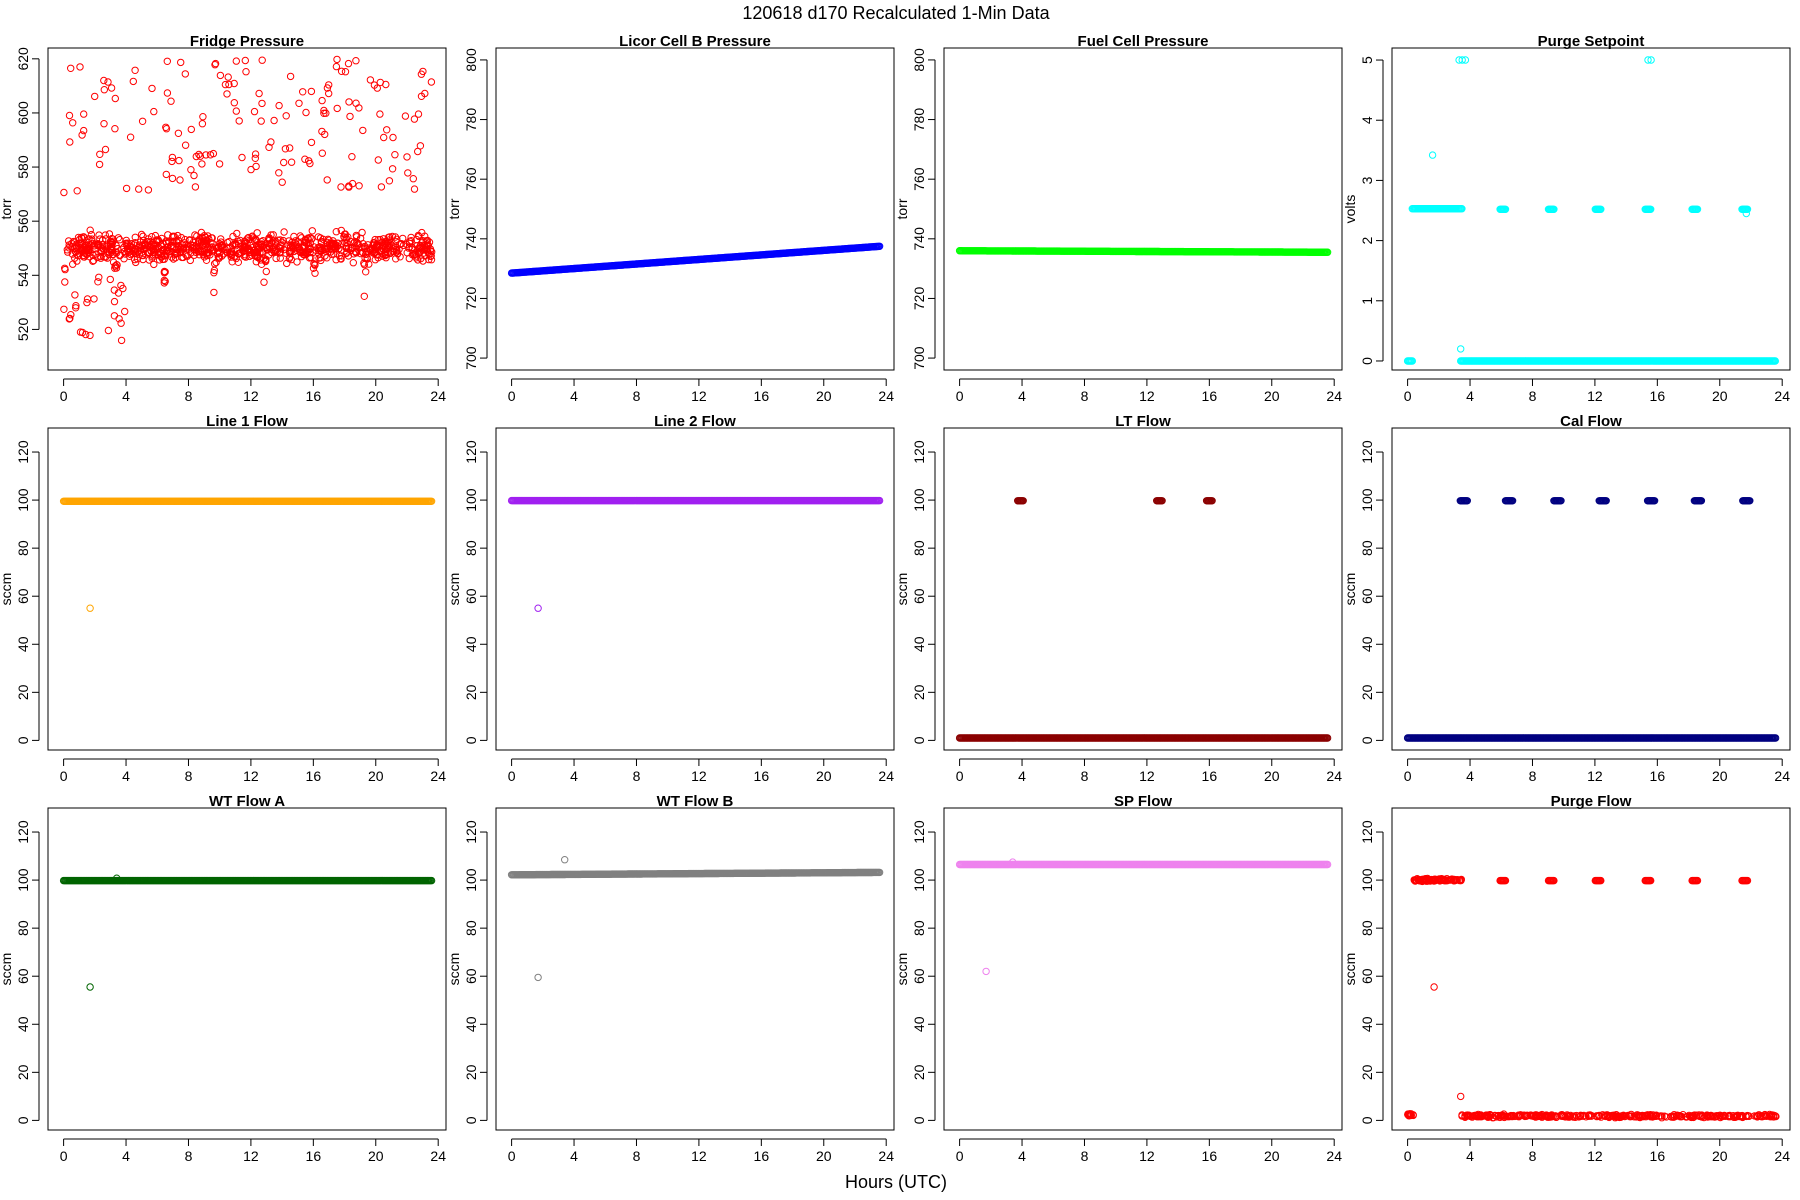 The height and width of the screenshot is (1200, 1800). I want to click on x-tick-label: 12, so click(1595, 396).